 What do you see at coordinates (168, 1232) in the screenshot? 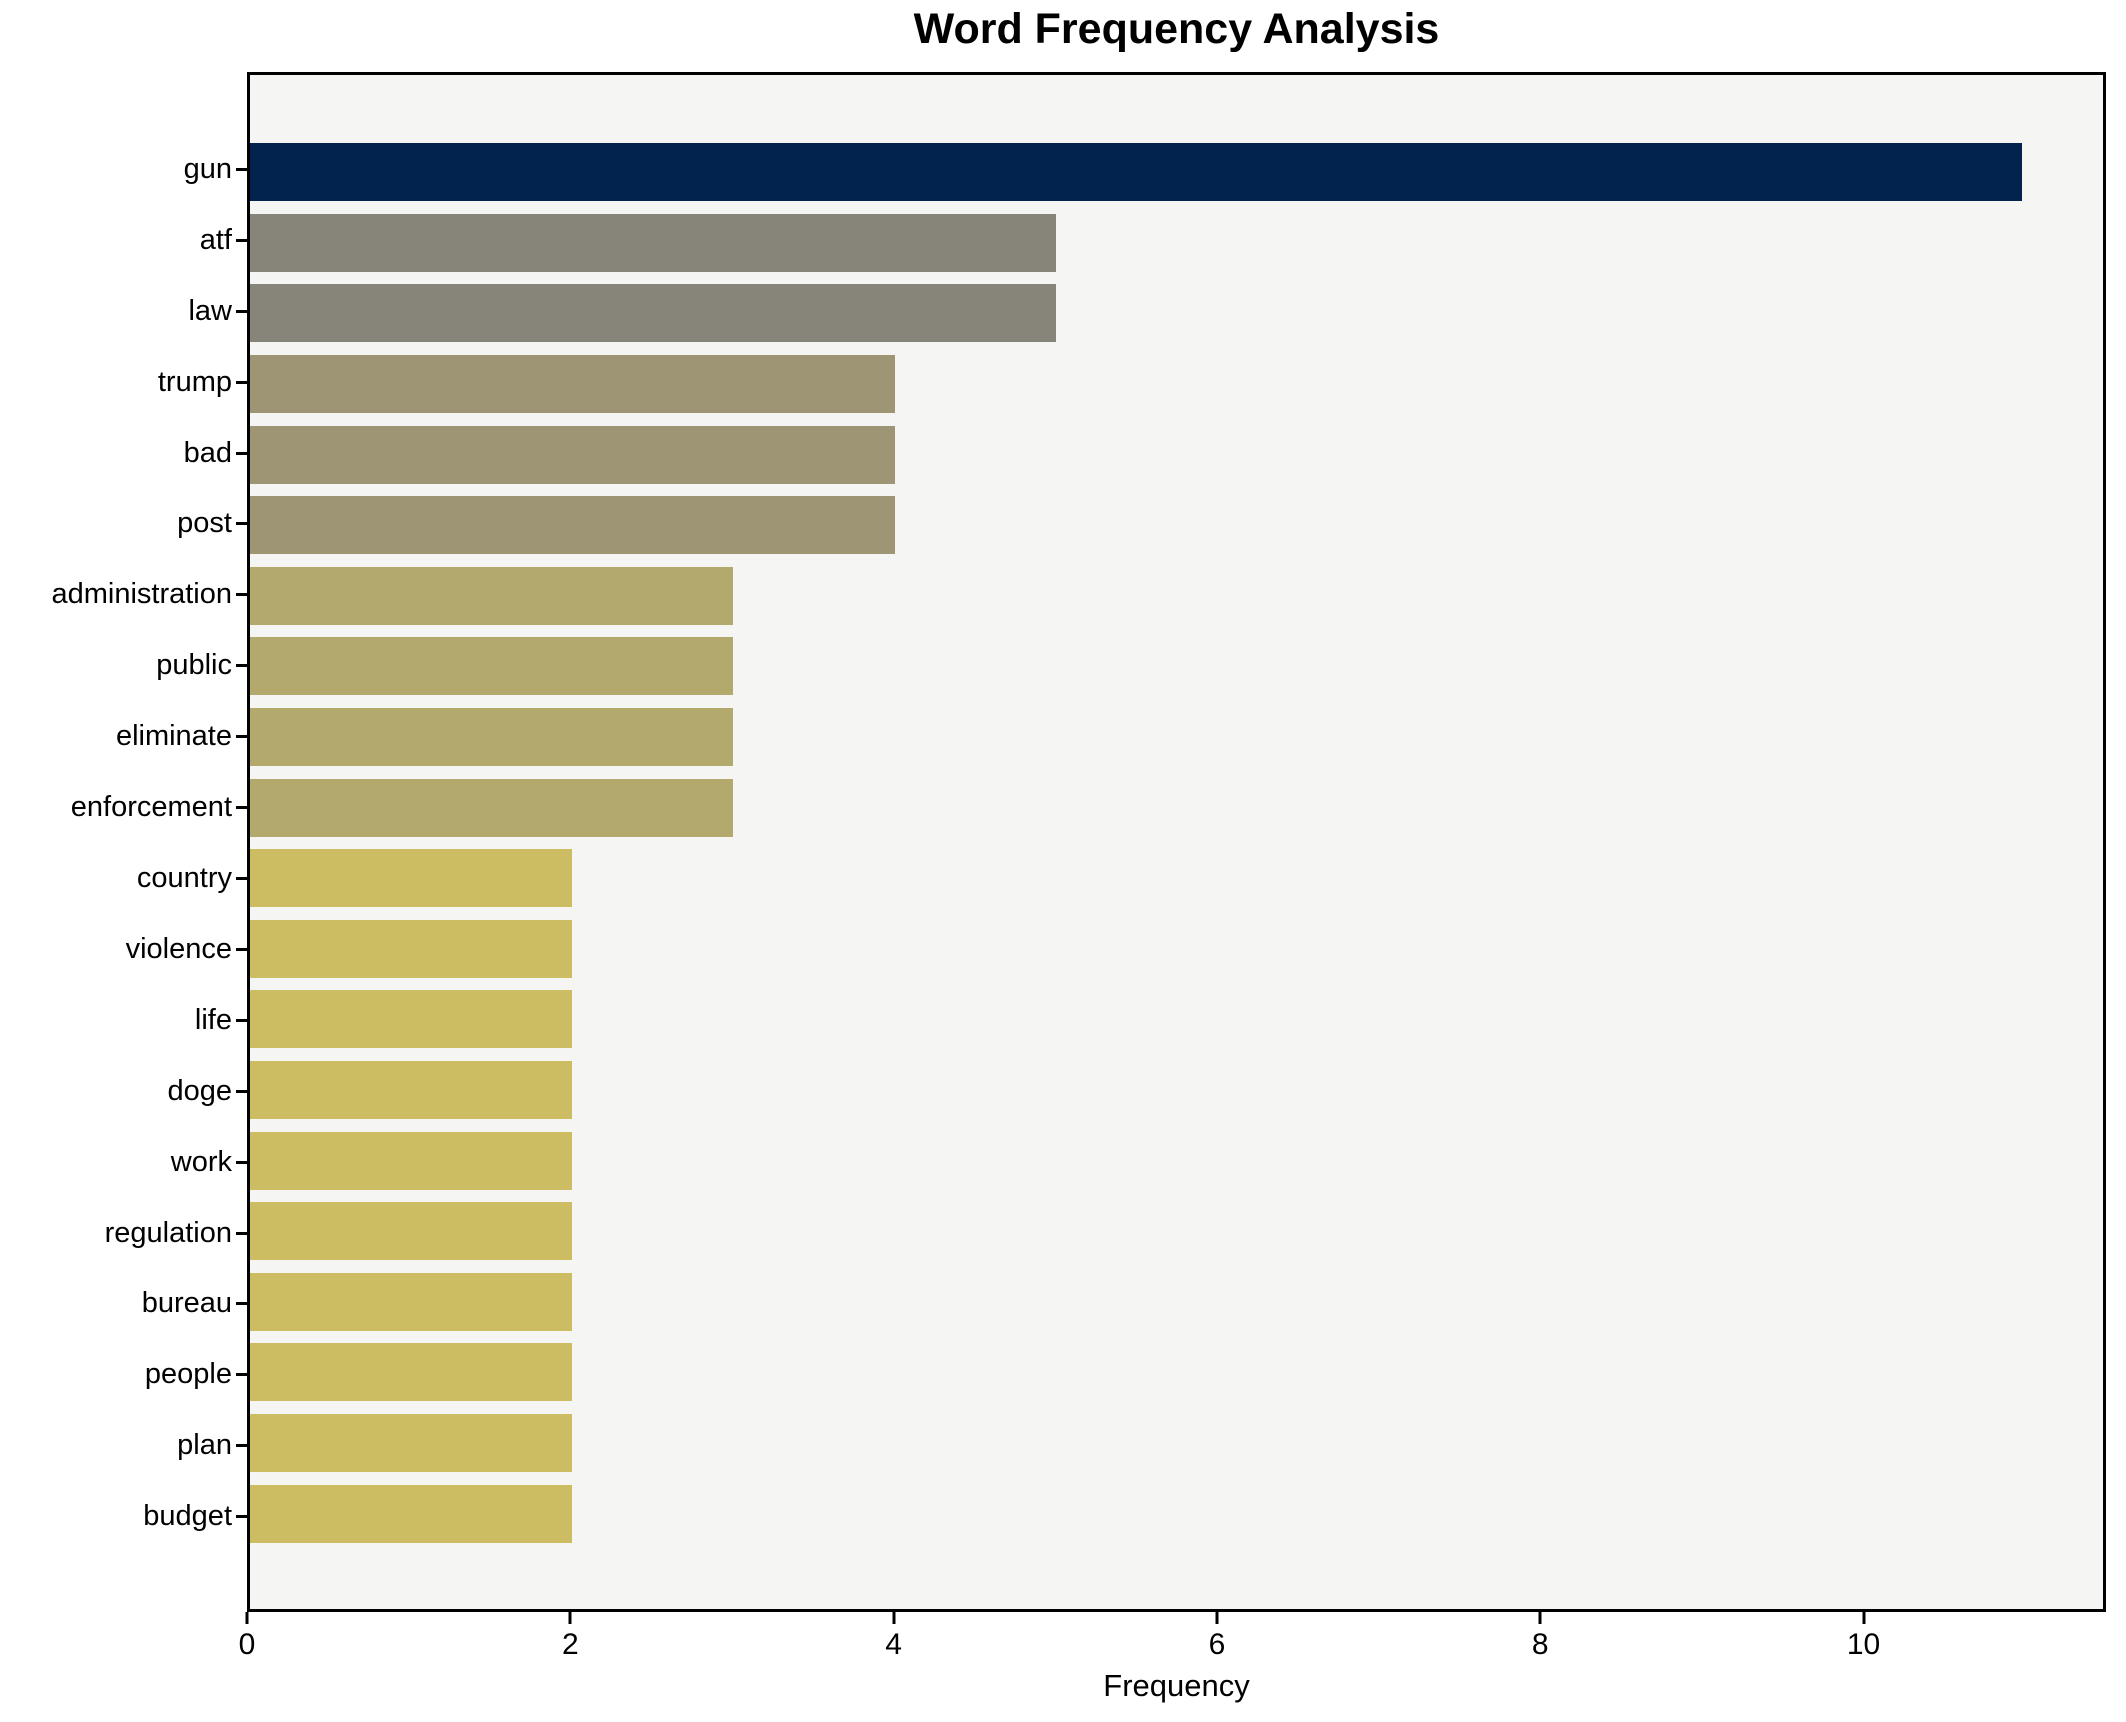
I see `y-axis-label: regulation` at bounding box center [168, 1232].